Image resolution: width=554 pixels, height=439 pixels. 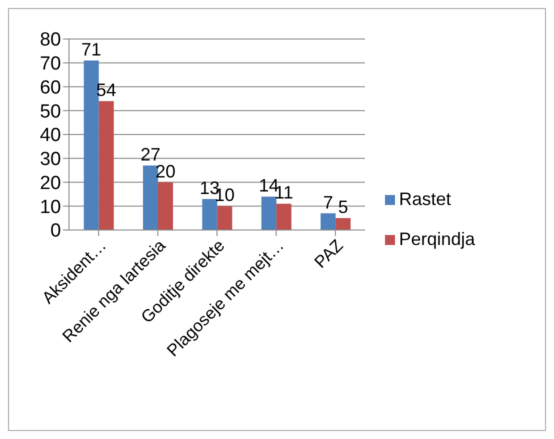 I want to click on legend-label: Perqindja, so click(x=437, y=238).